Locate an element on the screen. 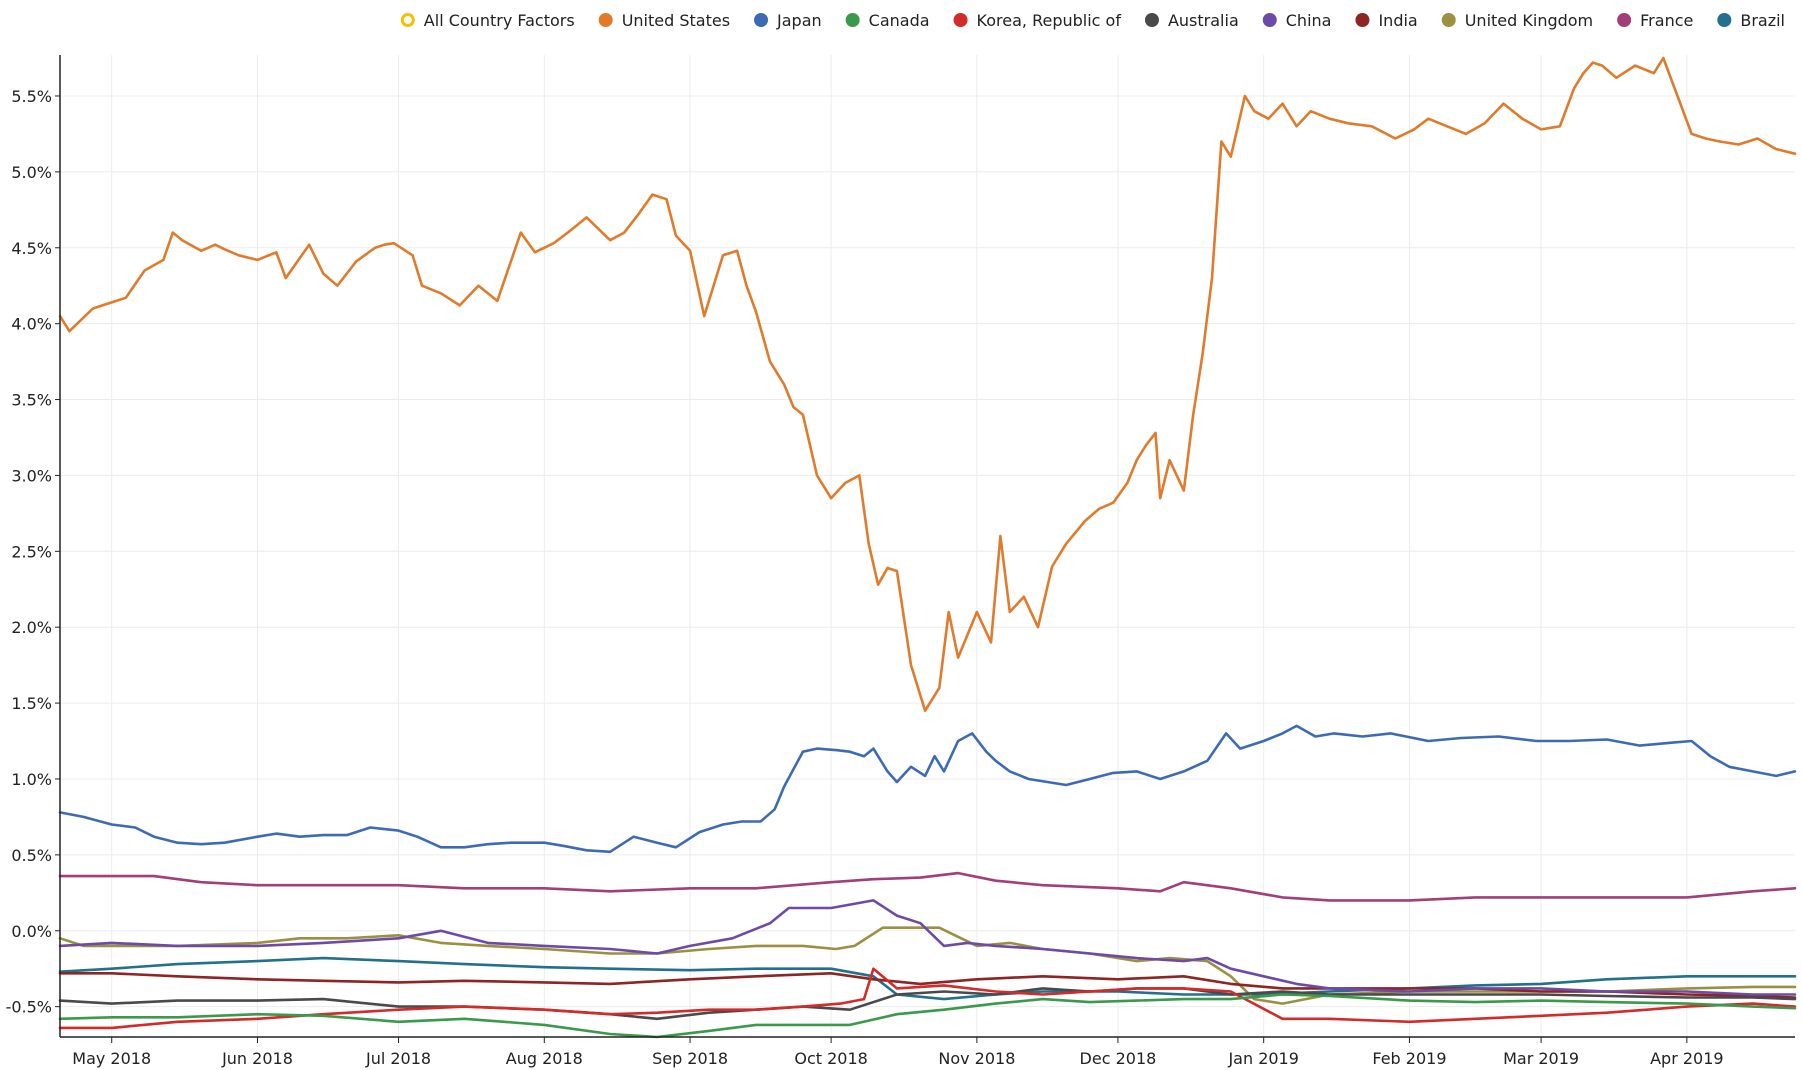 The width and height of the screenshot is (1802, 1070). legend-item-united-states: United States is located at coordinates (664, 20).